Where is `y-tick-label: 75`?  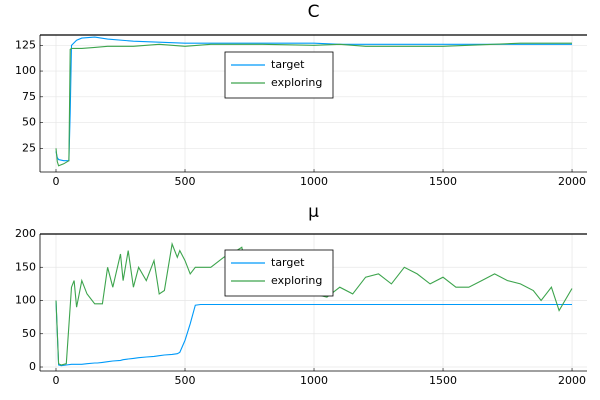 y-tick-label: 75 is located at coordinates (29, 96).